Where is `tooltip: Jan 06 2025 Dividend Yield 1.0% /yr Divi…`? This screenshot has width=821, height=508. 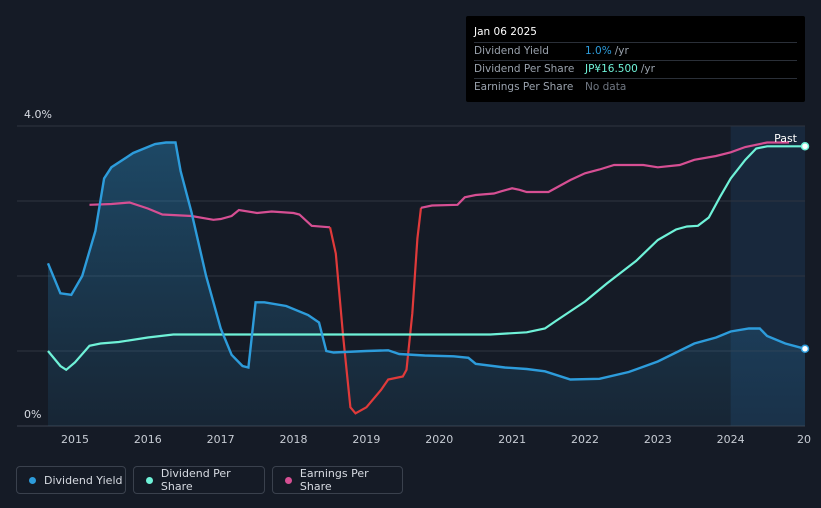
tooltip: Jan 06 2025 Dividend Yield 1.0% /yr Divi… is located at coordinates (635, 59).